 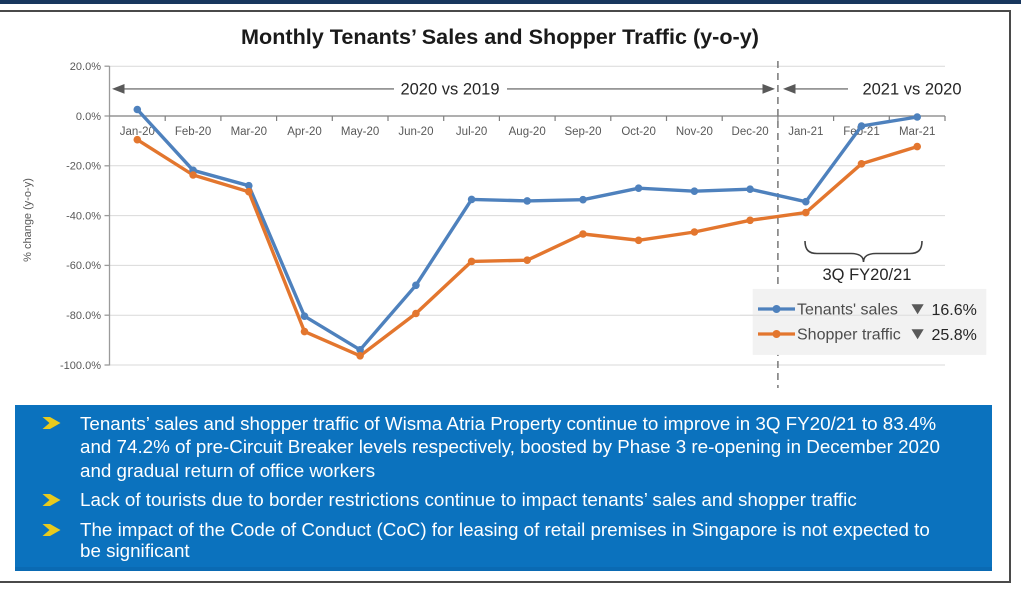 What do you see at coordinates (304, 132) in the screenshot?
I see `svg-text: Apr-20` at bounding box center [304, 132].